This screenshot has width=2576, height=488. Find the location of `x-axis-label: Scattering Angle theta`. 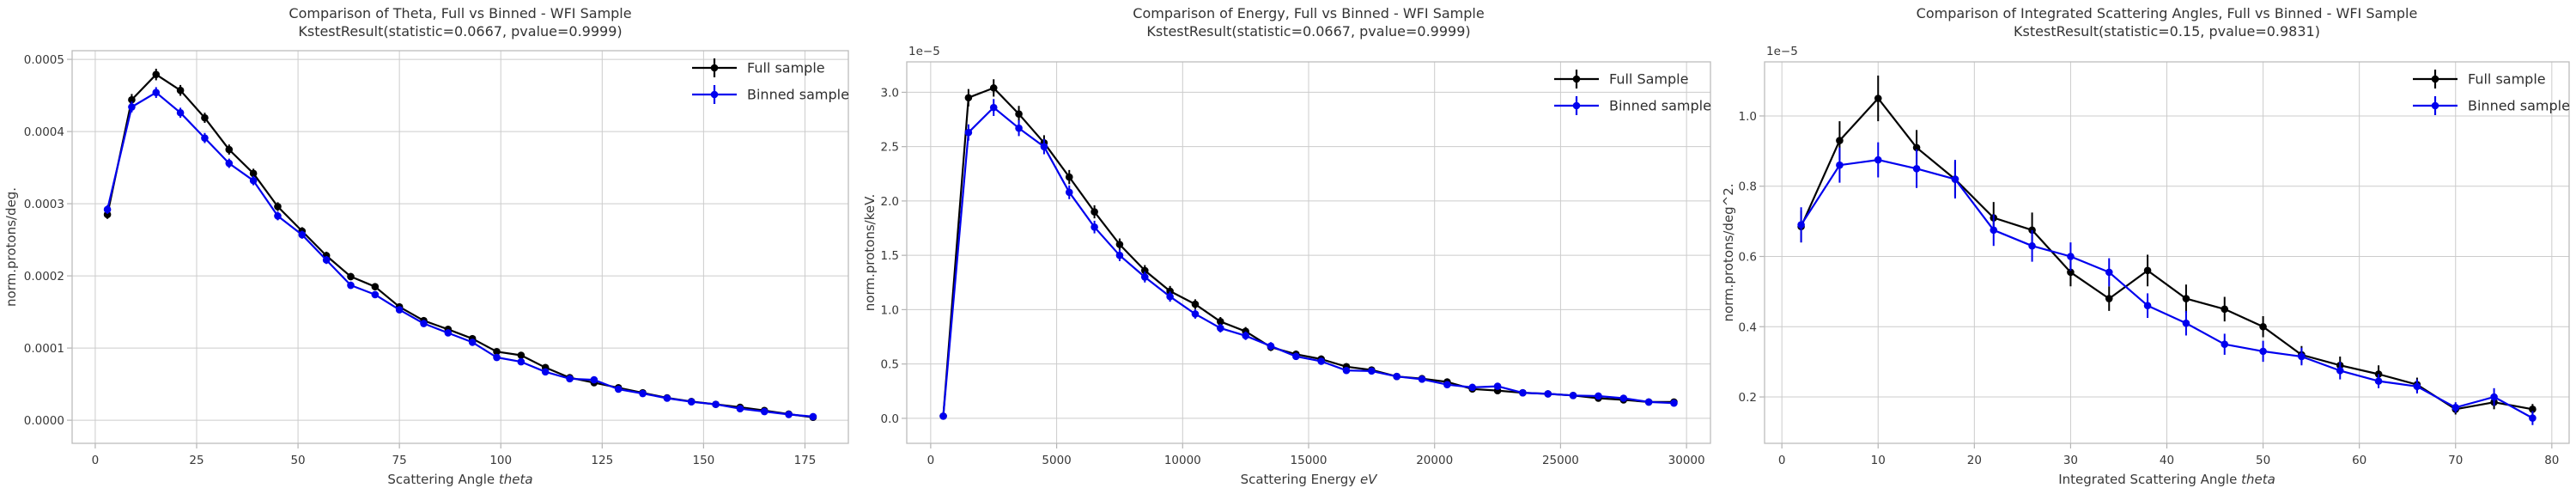

x-axis-label: Scattering Angle theta is located at coordinates (459, 479).